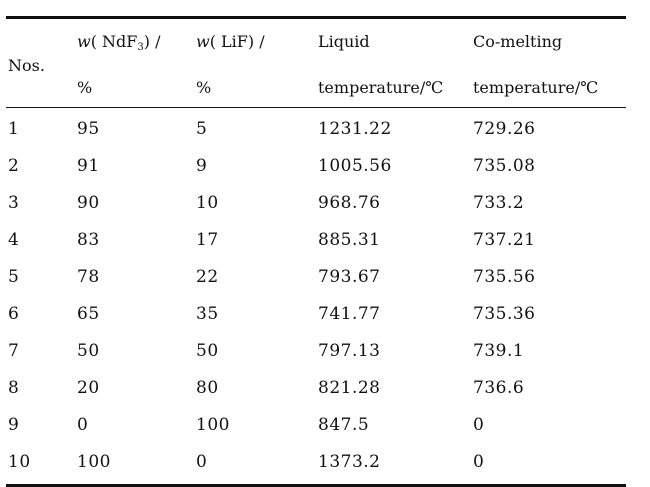 Image resolution: width=650 pixels, height=487 pixels. I want to click on header-ndf3: w( NdF3) /, so click(119, 42).